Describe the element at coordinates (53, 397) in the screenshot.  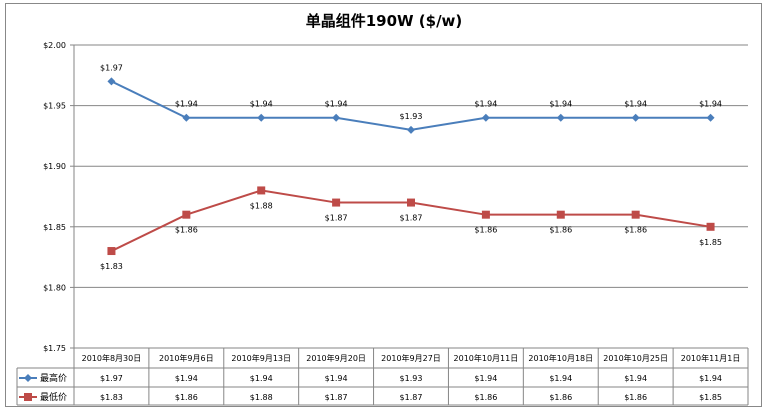
I see `legend-label: 最低价` at that location.